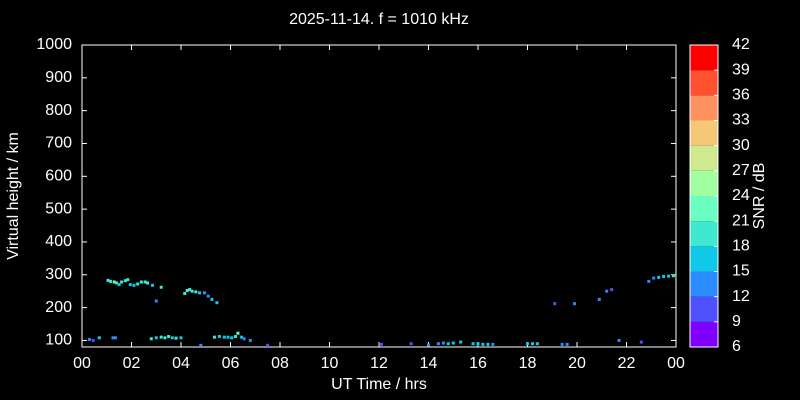 This screenshot has width=800, height=400. Describe the element at coordinates (759, 196) in the screenshot. I see `colorbar-label: SNR / dB` at that location.